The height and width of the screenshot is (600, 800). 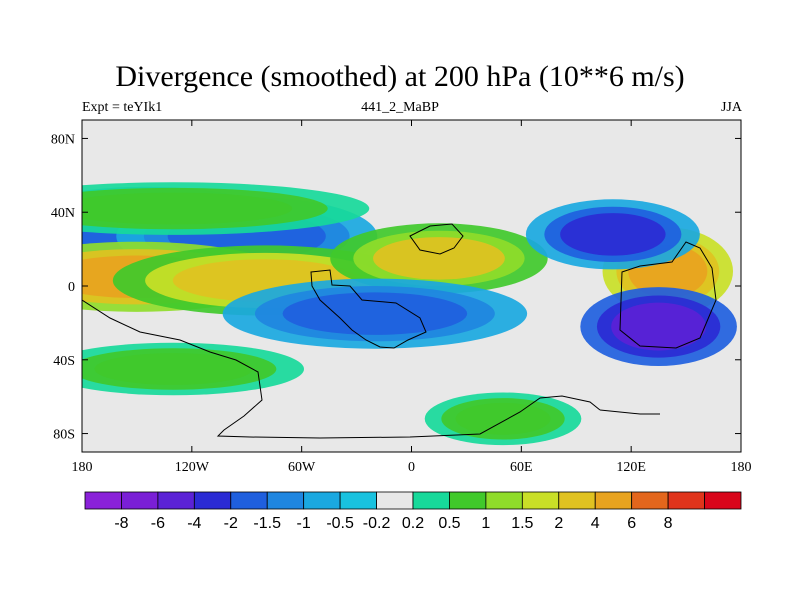 What do you see at coordinates (485, 523) in the screenshot?
I see `colorbar-label: 1` at bounding box center [485, 523].